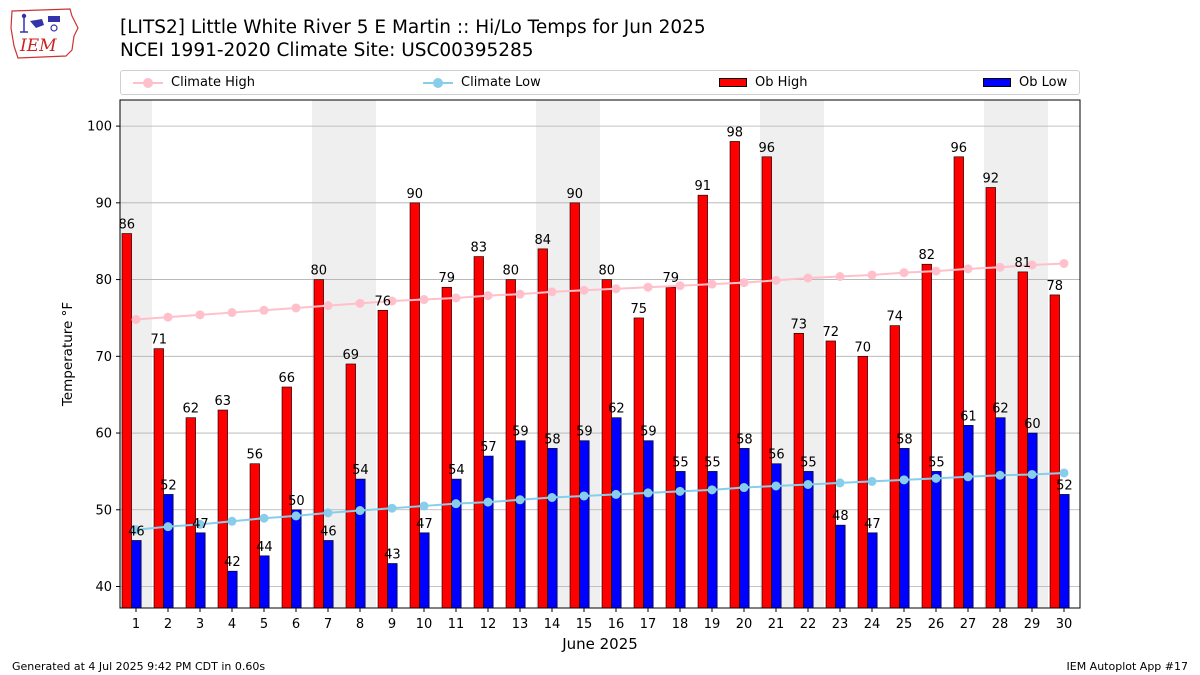 This screenshot has width=1200, height=675. I want to click on x-tick-label: 20, so click(744, 624).